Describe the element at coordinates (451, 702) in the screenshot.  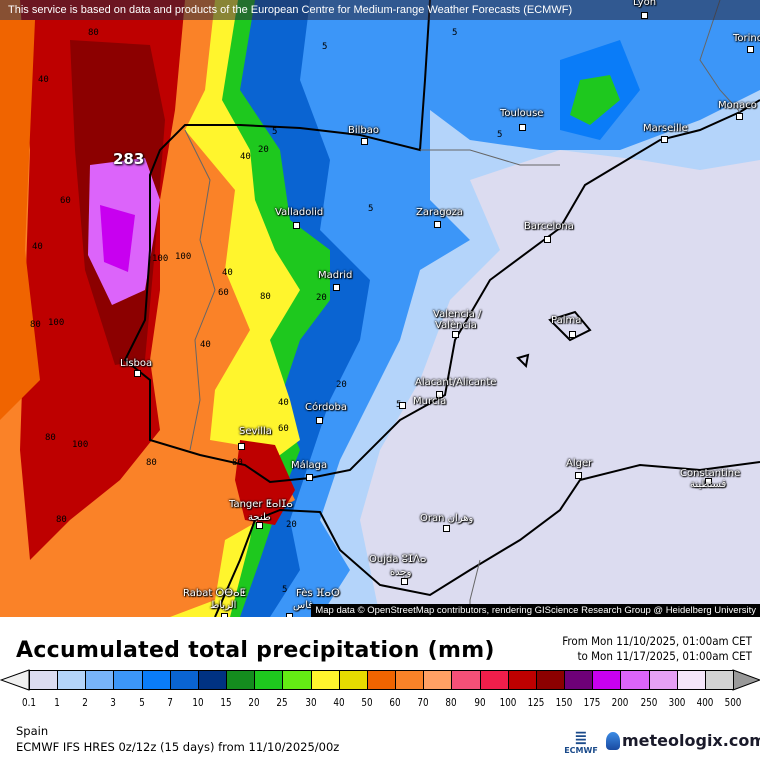
I see `legend-tick-label: 80` at that location.